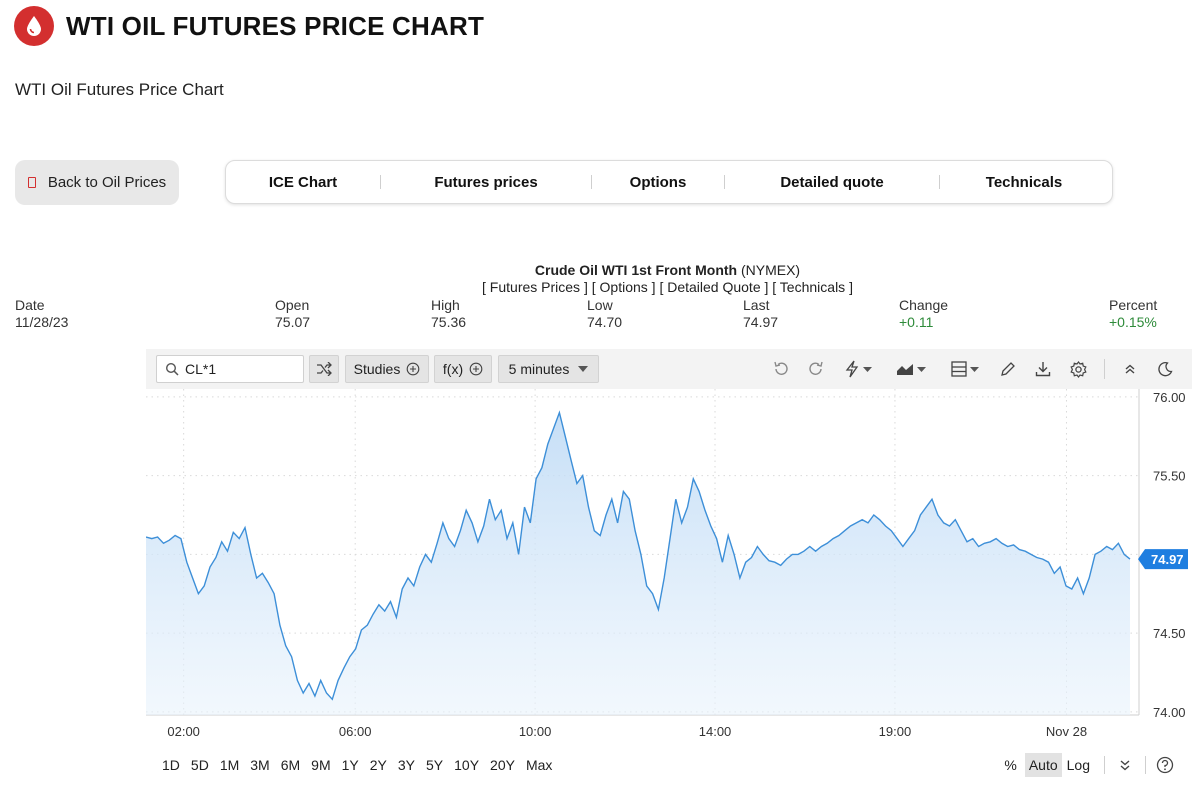 This screenshot has width=1200, height=788. Describe the element at coordinates (1169, 476) in the screenshot. I see `y-tick-label: 75.50` at that location.